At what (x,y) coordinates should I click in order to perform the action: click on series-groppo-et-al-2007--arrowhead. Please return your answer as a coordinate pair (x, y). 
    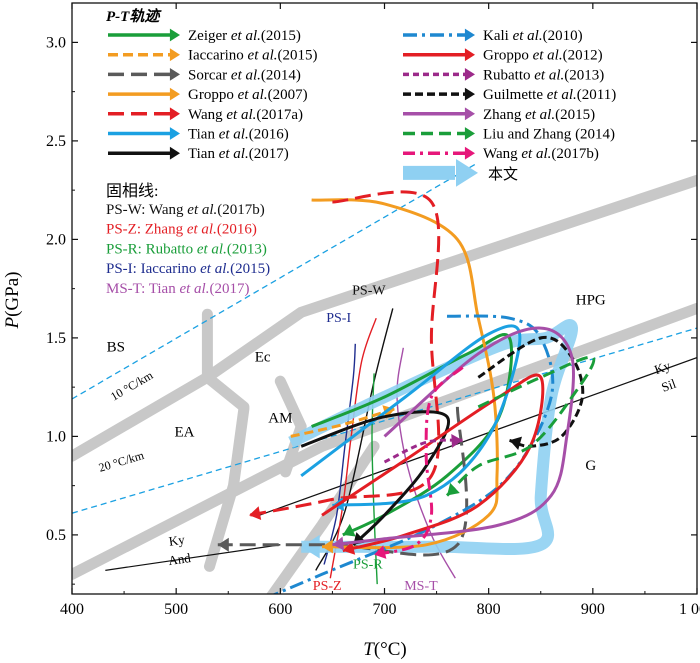
    Looking at the image, I should click on (328, 546).